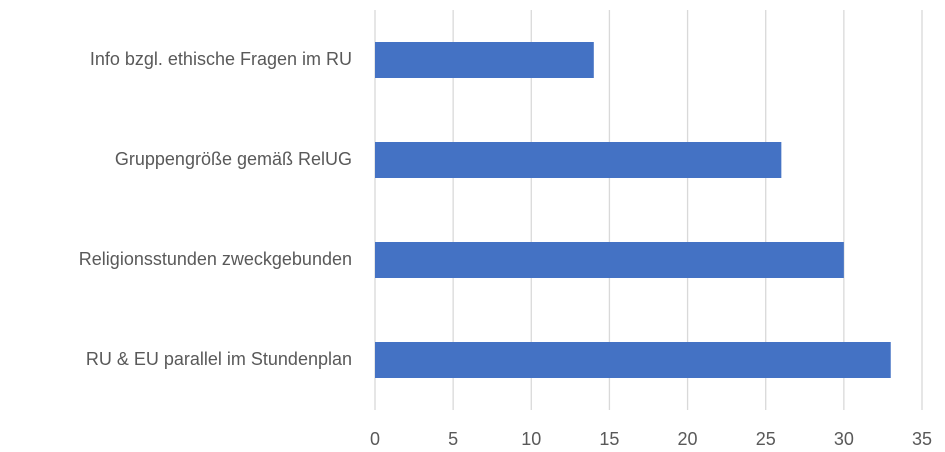  What do you see at coordinates (922, 439) in the screenshot?
I see `x-tick-label: 35` at bounding box center [922, 439].